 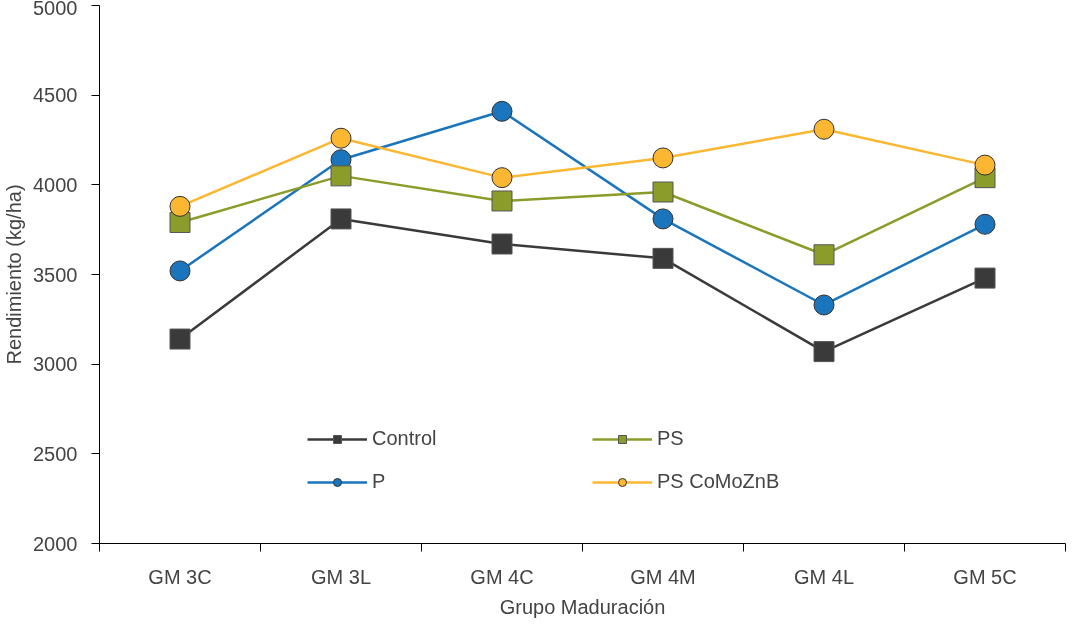 What do you see at coordinates (502, 576) in the screenshot?
I see `x-tick-label: GM 4C` at bounding box center [502, 576].